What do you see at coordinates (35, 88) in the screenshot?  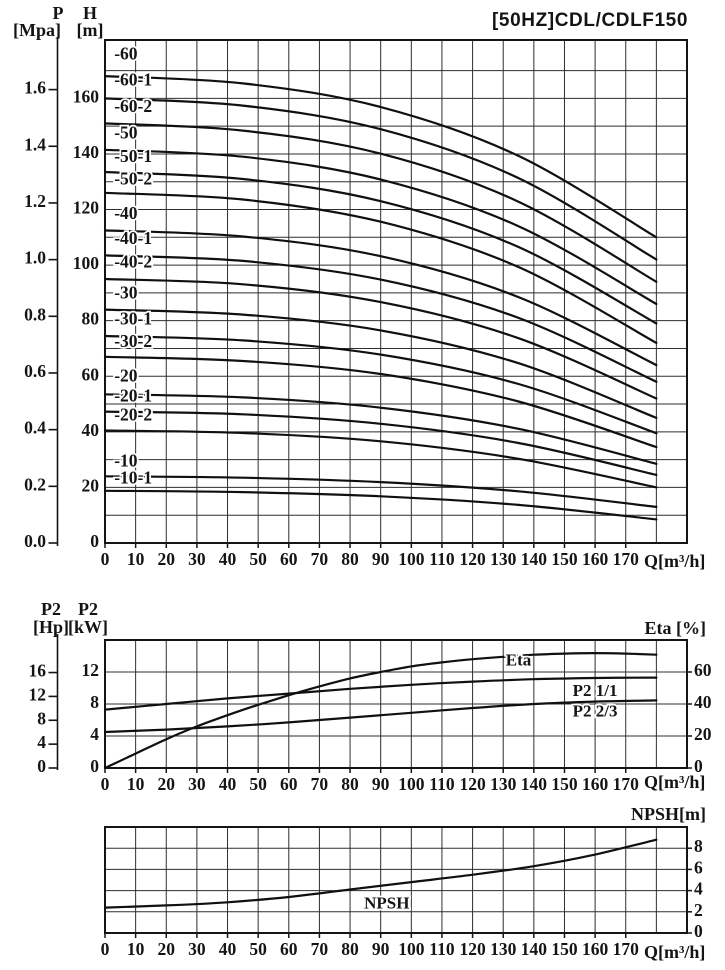 I see `p-tick-label: 1.6` at bounding box center [35, 88].